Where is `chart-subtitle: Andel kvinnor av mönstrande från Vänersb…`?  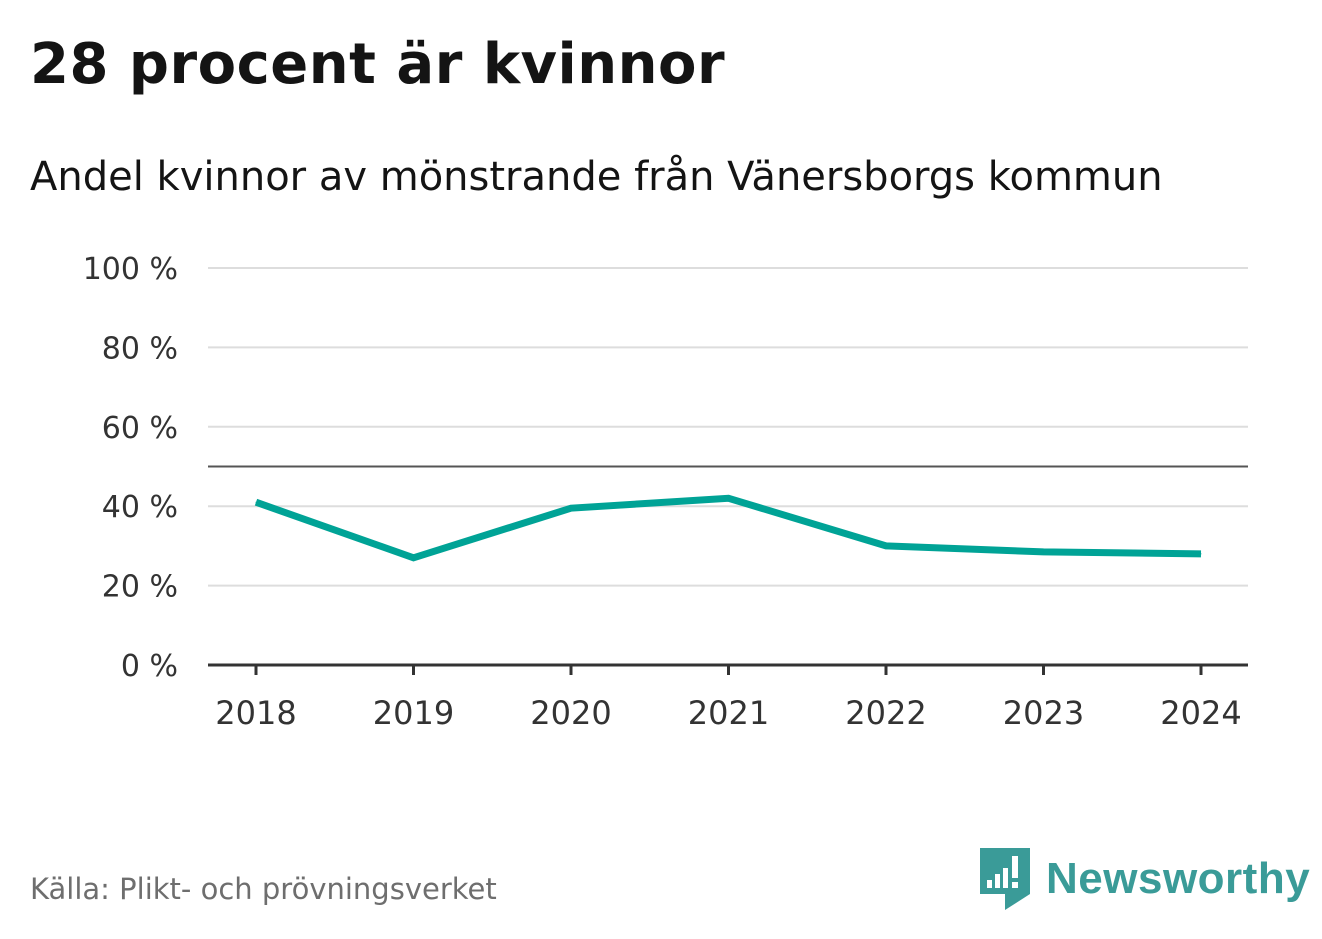 chart-subtitle: Andel kvinnor av mönstrande från Vänersb… is located at coordinates (596, 177).